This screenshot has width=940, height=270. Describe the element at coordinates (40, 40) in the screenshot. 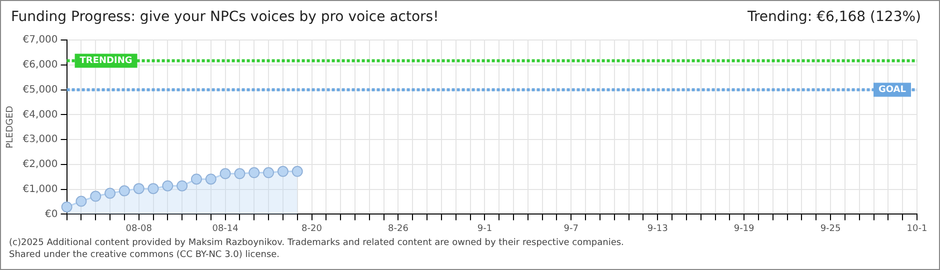

I see `y-tick-label: €7,000` at that location.